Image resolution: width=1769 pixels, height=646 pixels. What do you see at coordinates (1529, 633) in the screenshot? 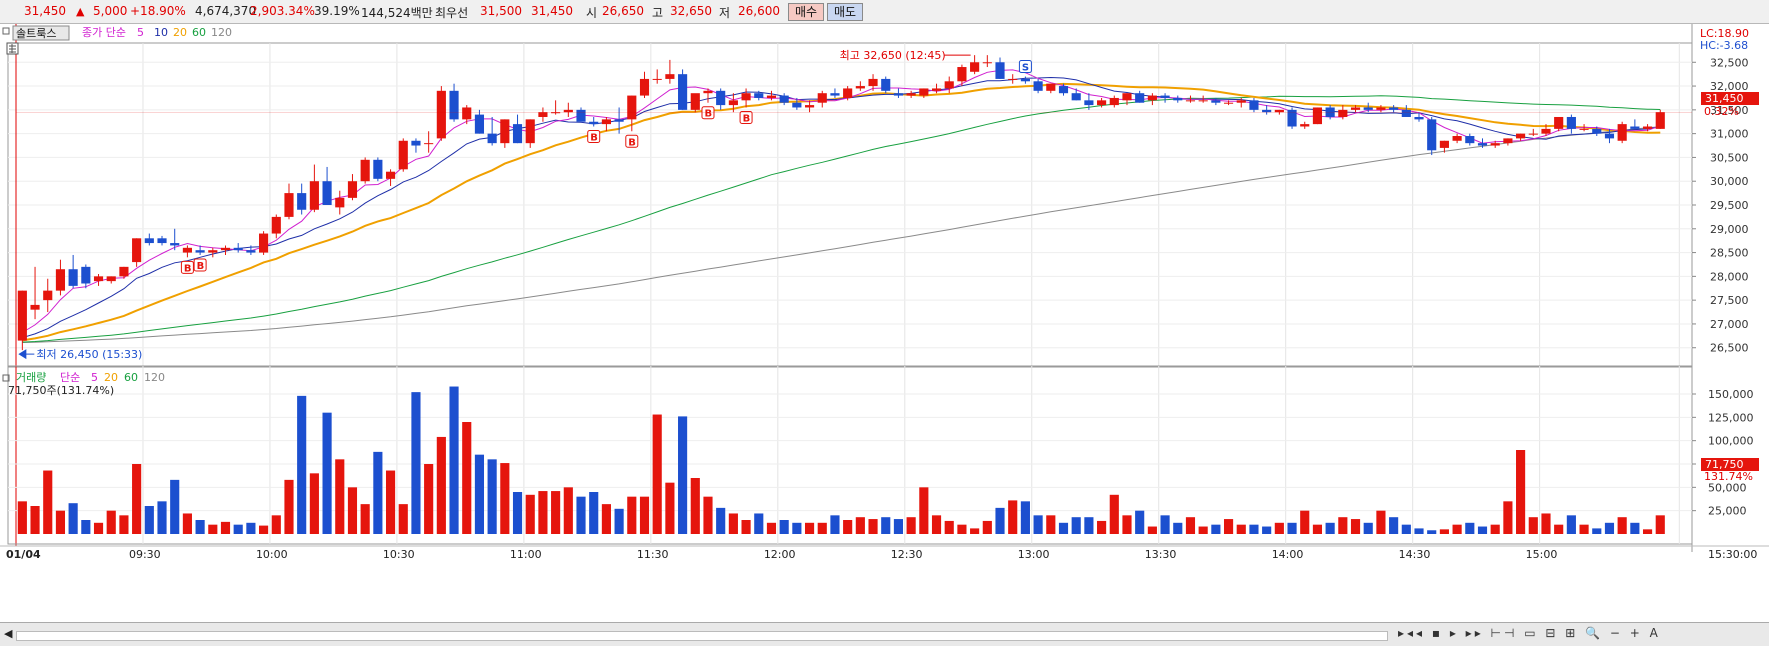
I see `nav-buttons: ▸◂◂ ▪ ▸ ▸▸ ⊢⊣ ▭ ⊟ ⊞ 🔍 − + A` at bounding box center [1529, 633].